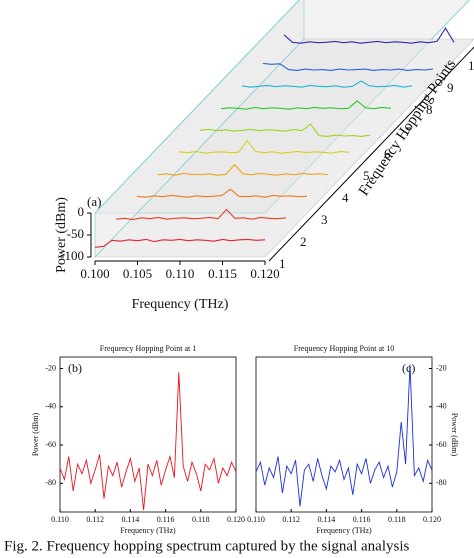  What do you see at coordinates (148, 348) in the screenshot?
I see `plot-title: Frequency Hopping Point at 1` at bounding box center [148, 348].